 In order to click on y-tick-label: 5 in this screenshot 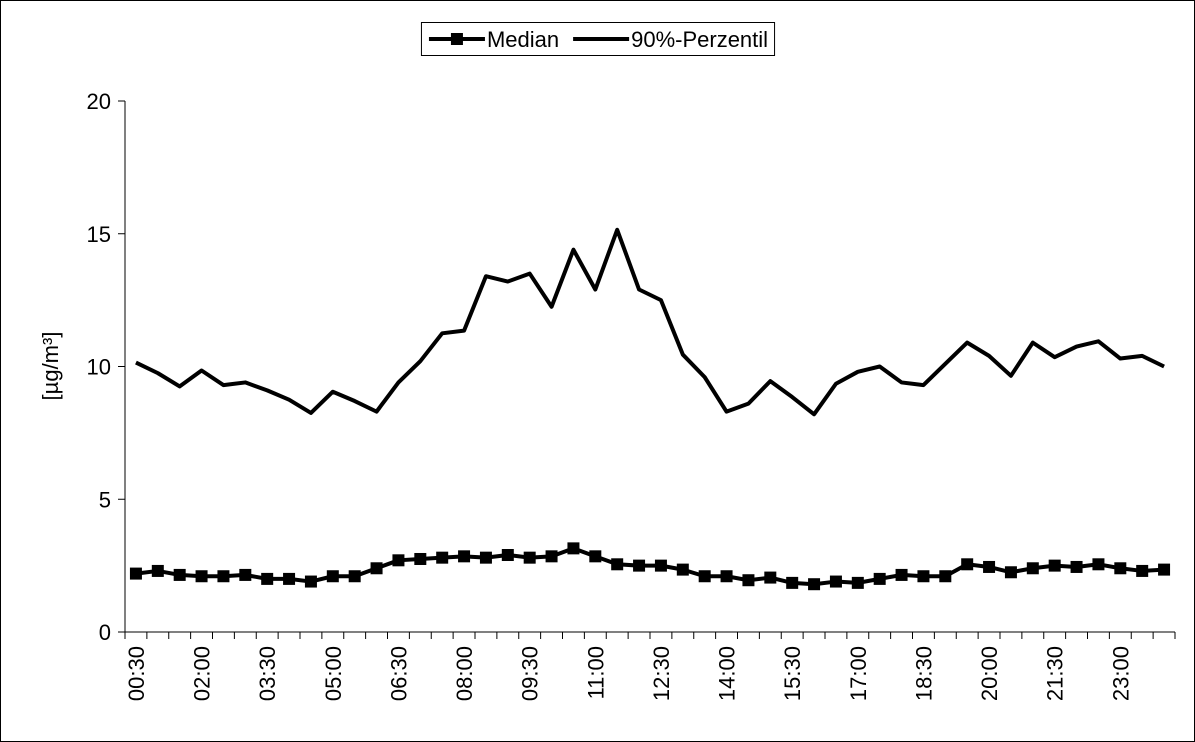, I will do `click(105, 499)`.